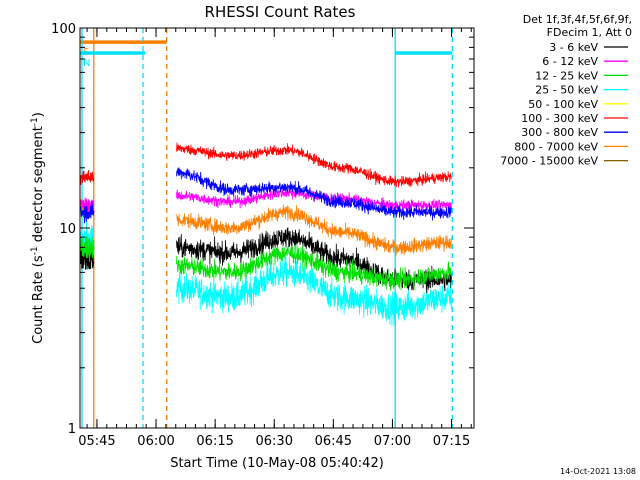 The height and width of the screenshot is (480, 640). I want to click on legend-label: 12 - 25 keV, so click(566, 75).